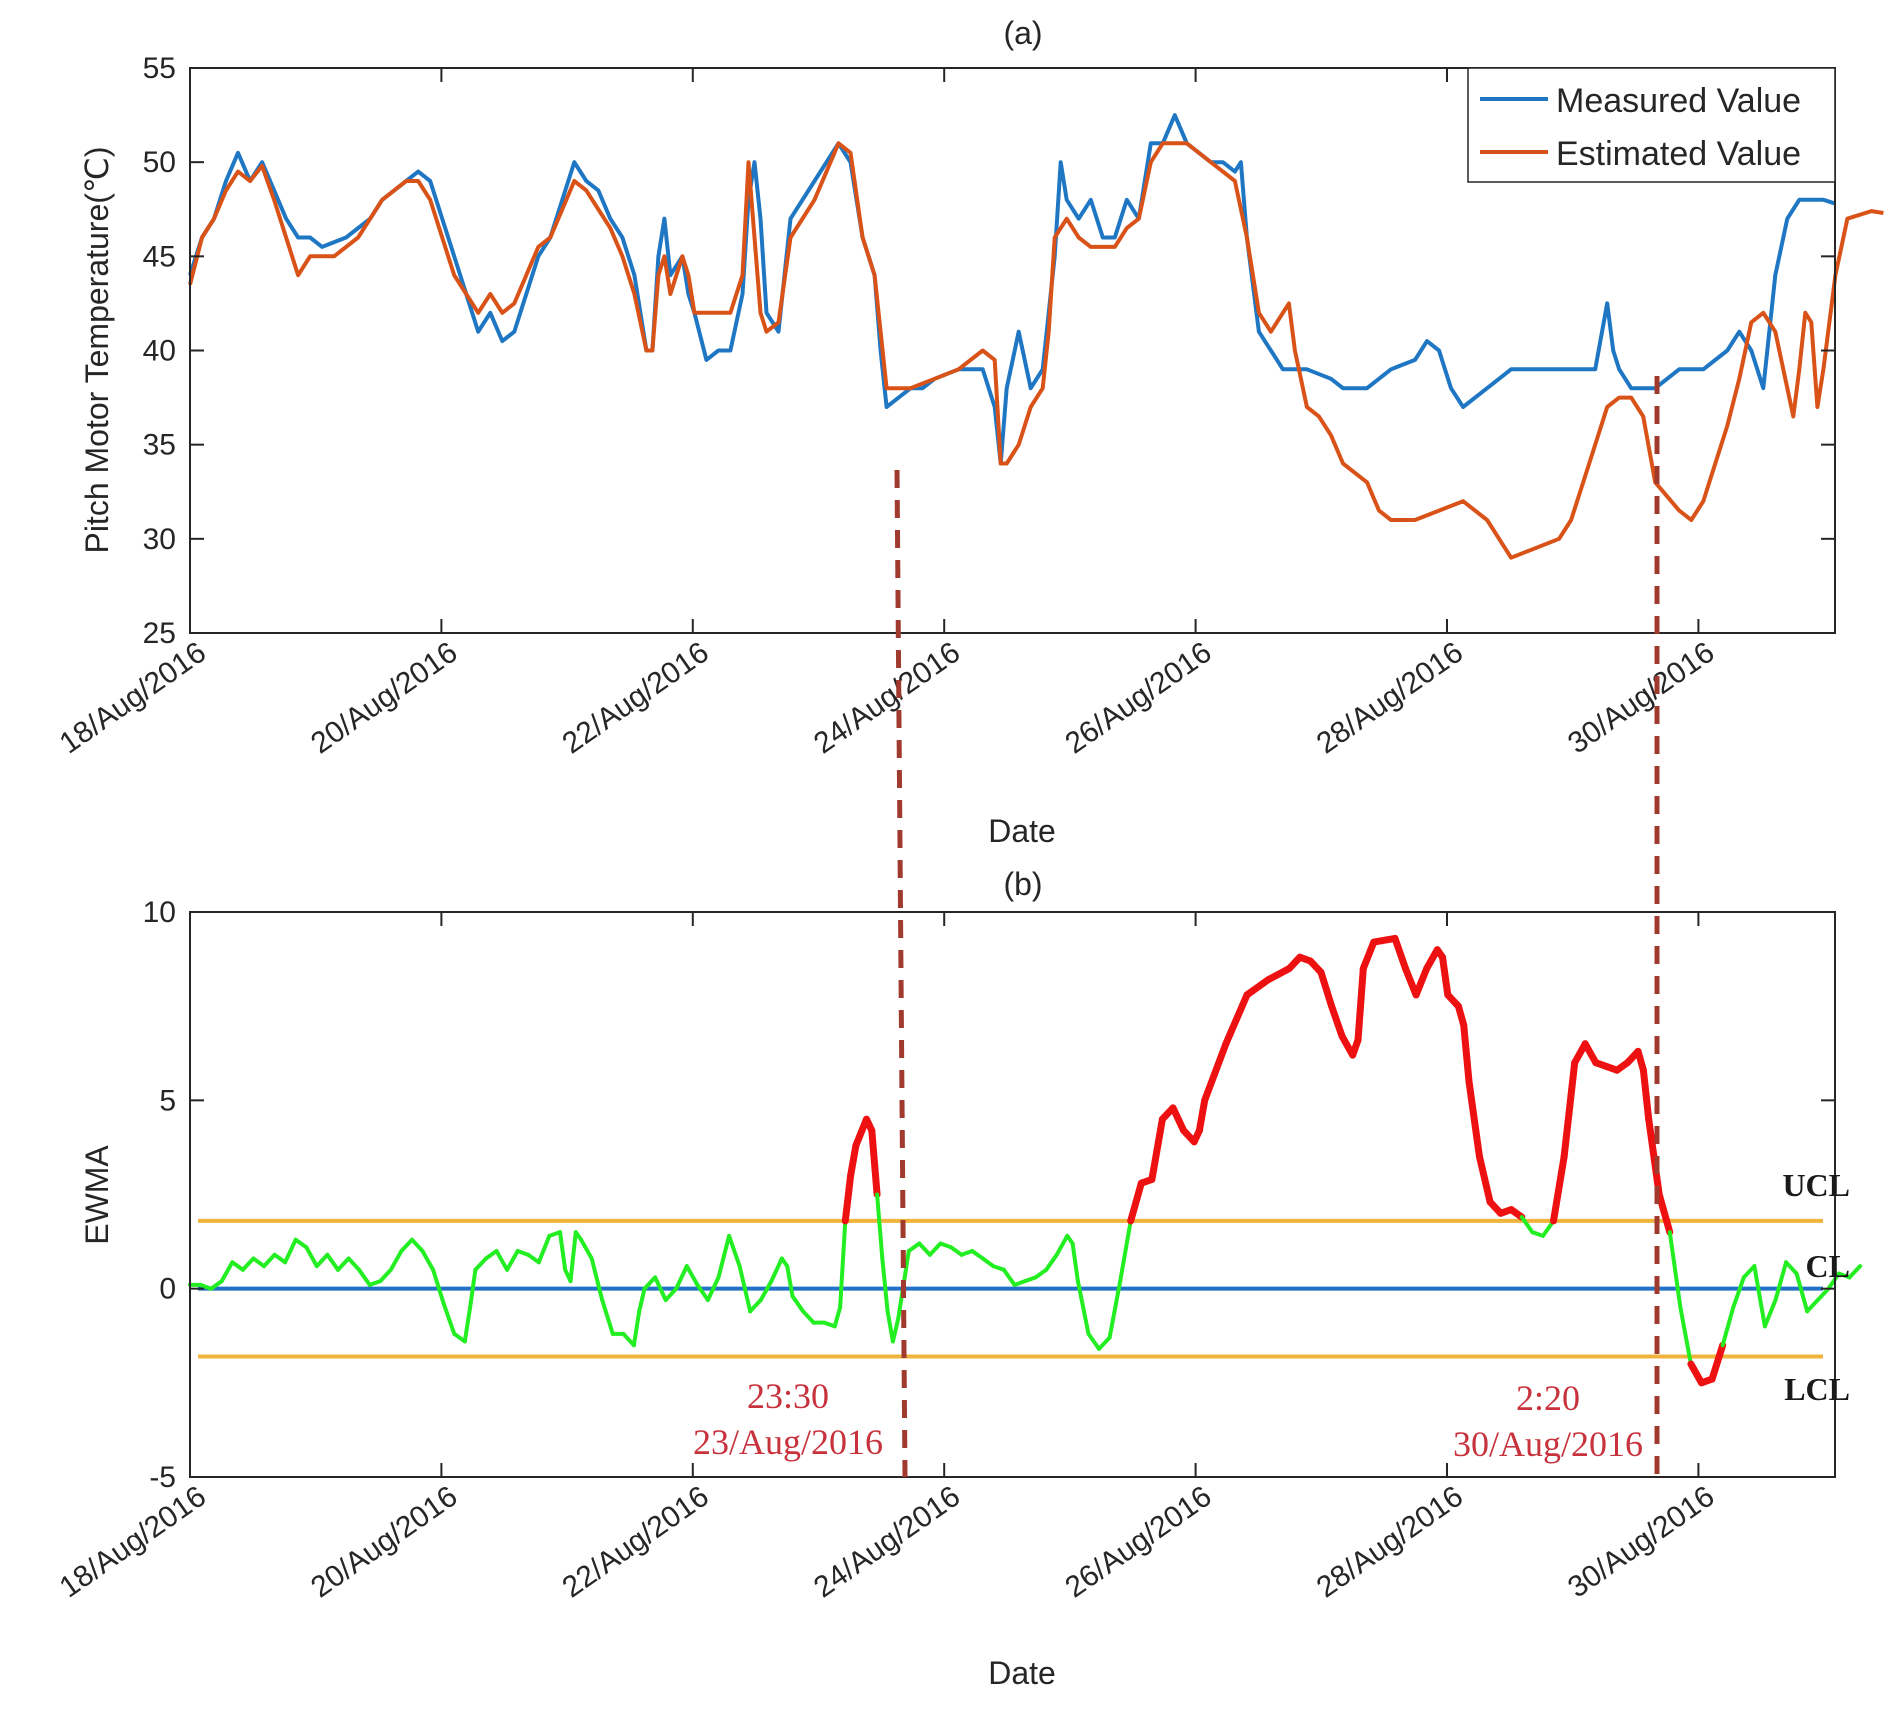 This screenshot has height=1710, width=1885. I want to click on chart-a-x-axis-label: Date, so click(1022, 831).